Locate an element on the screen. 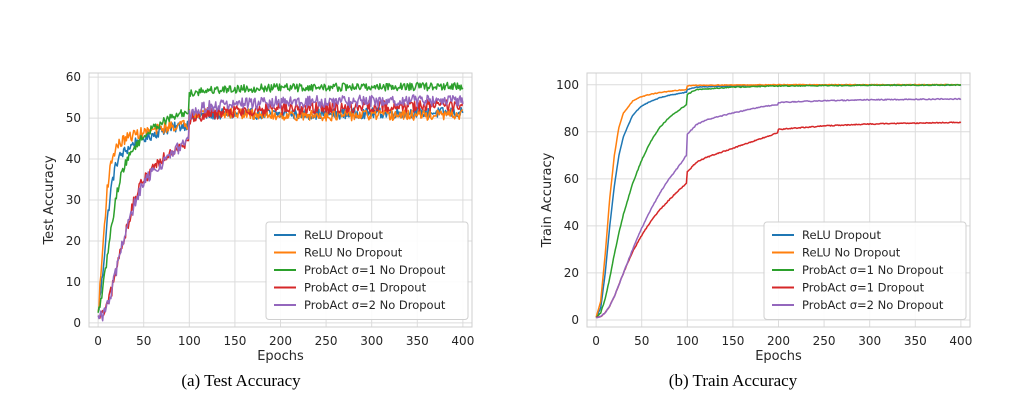  y-axis-label: Train Accuracy is located at coordinates (547, 200).